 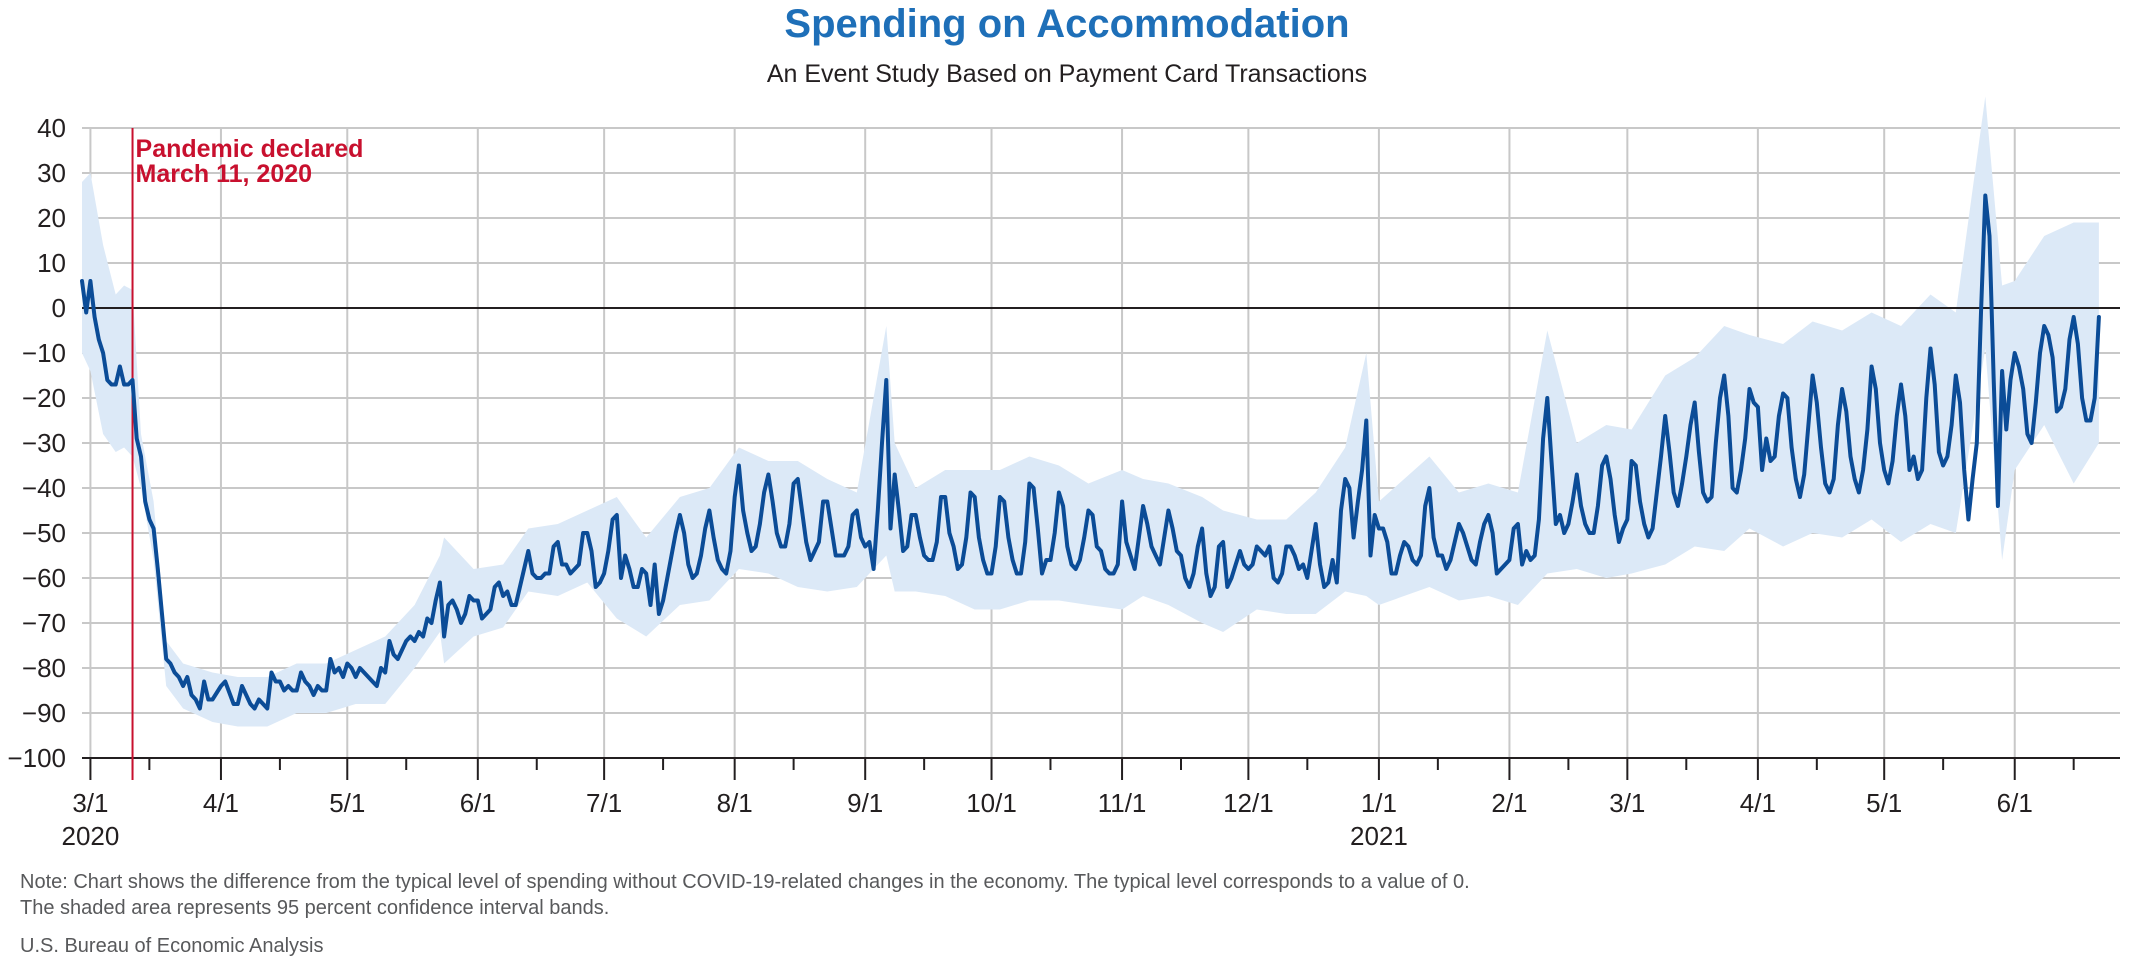 What do you see at coordinates (51, 128) in the screenshot?
I see `y-tick-label: 40` at bounding box center [51, 128].